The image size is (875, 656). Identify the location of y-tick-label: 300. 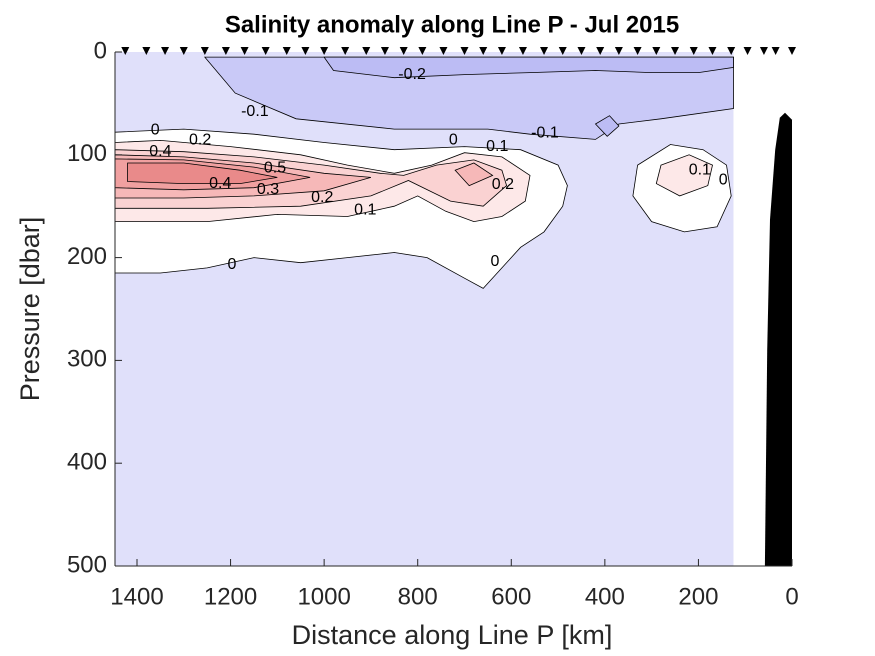
(87, 359).